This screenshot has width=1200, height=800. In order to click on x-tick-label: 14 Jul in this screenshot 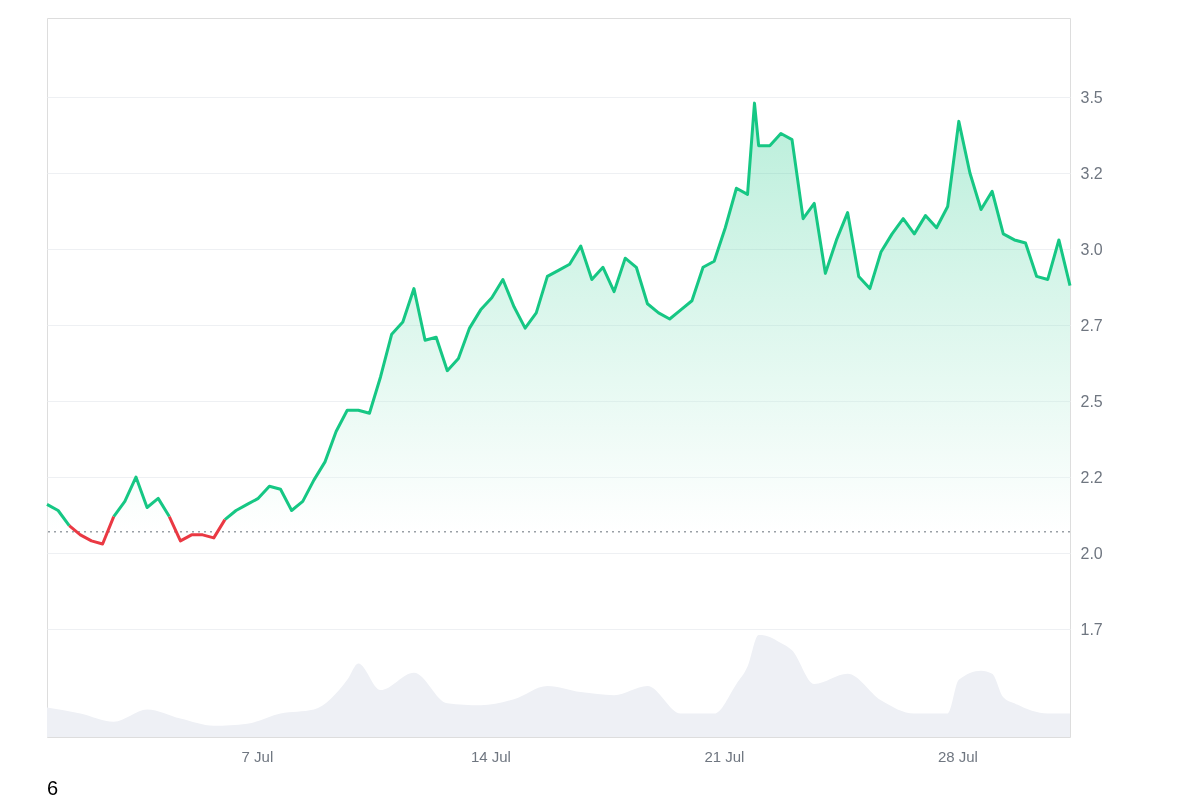, I will do `click(490, 756)`.